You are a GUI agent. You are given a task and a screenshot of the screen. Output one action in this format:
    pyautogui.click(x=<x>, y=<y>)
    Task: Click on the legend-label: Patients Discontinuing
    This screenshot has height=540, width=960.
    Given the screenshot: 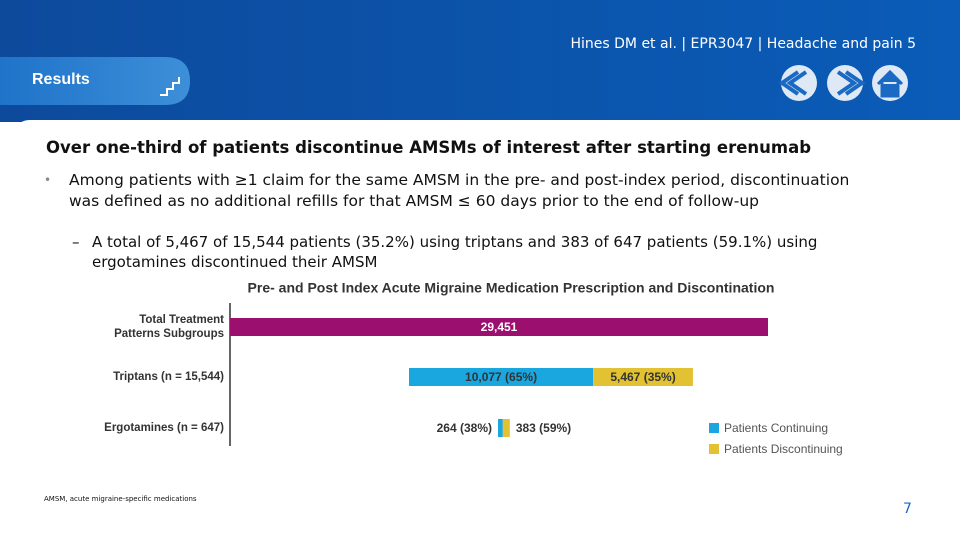 What is the action you would take?
    pyautogui.click(x=783, y=449)
    